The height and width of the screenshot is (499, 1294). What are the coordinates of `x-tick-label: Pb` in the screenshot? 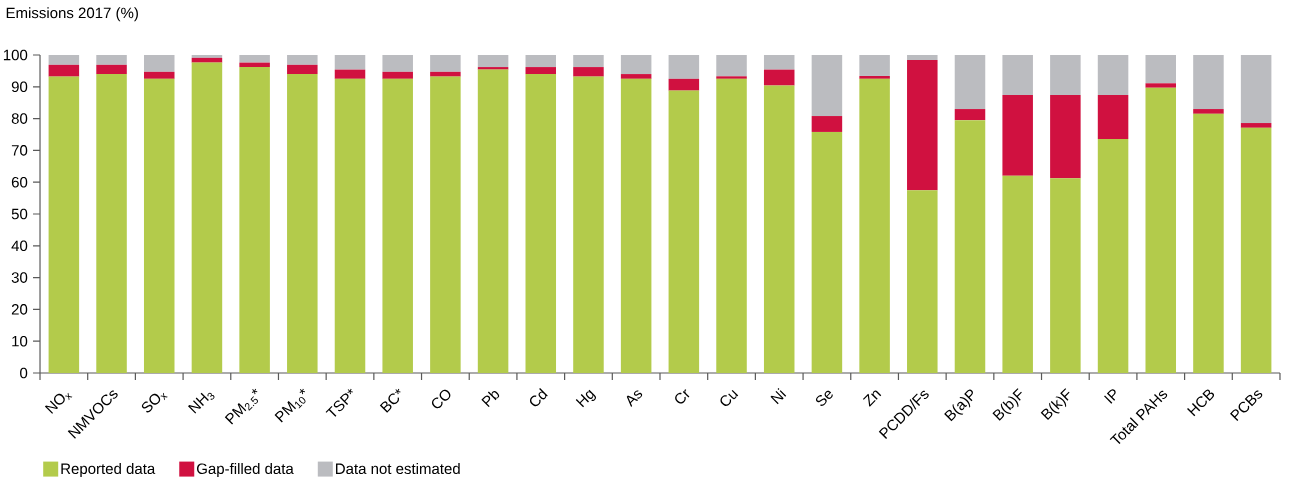 It's located at (490, 399).